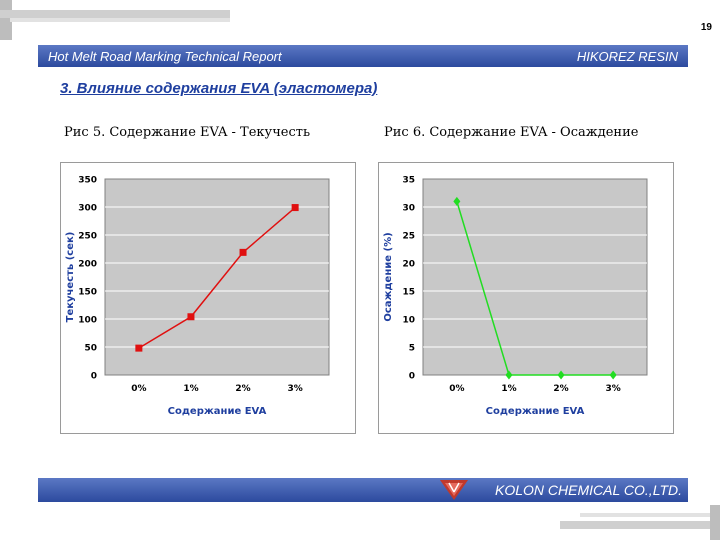 This screenshot has width=720, height=540. I want to click on kolon-logo-icon, so click(454, 490).